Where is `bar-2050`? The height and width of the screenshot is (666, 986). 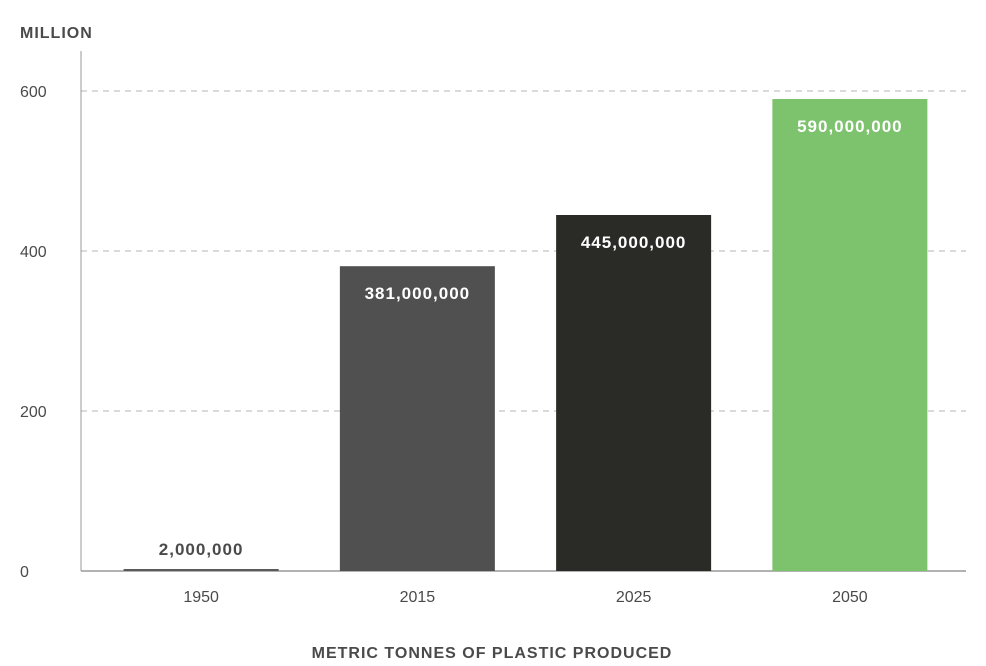 bar-2050 is located at coordinates (850, 335).